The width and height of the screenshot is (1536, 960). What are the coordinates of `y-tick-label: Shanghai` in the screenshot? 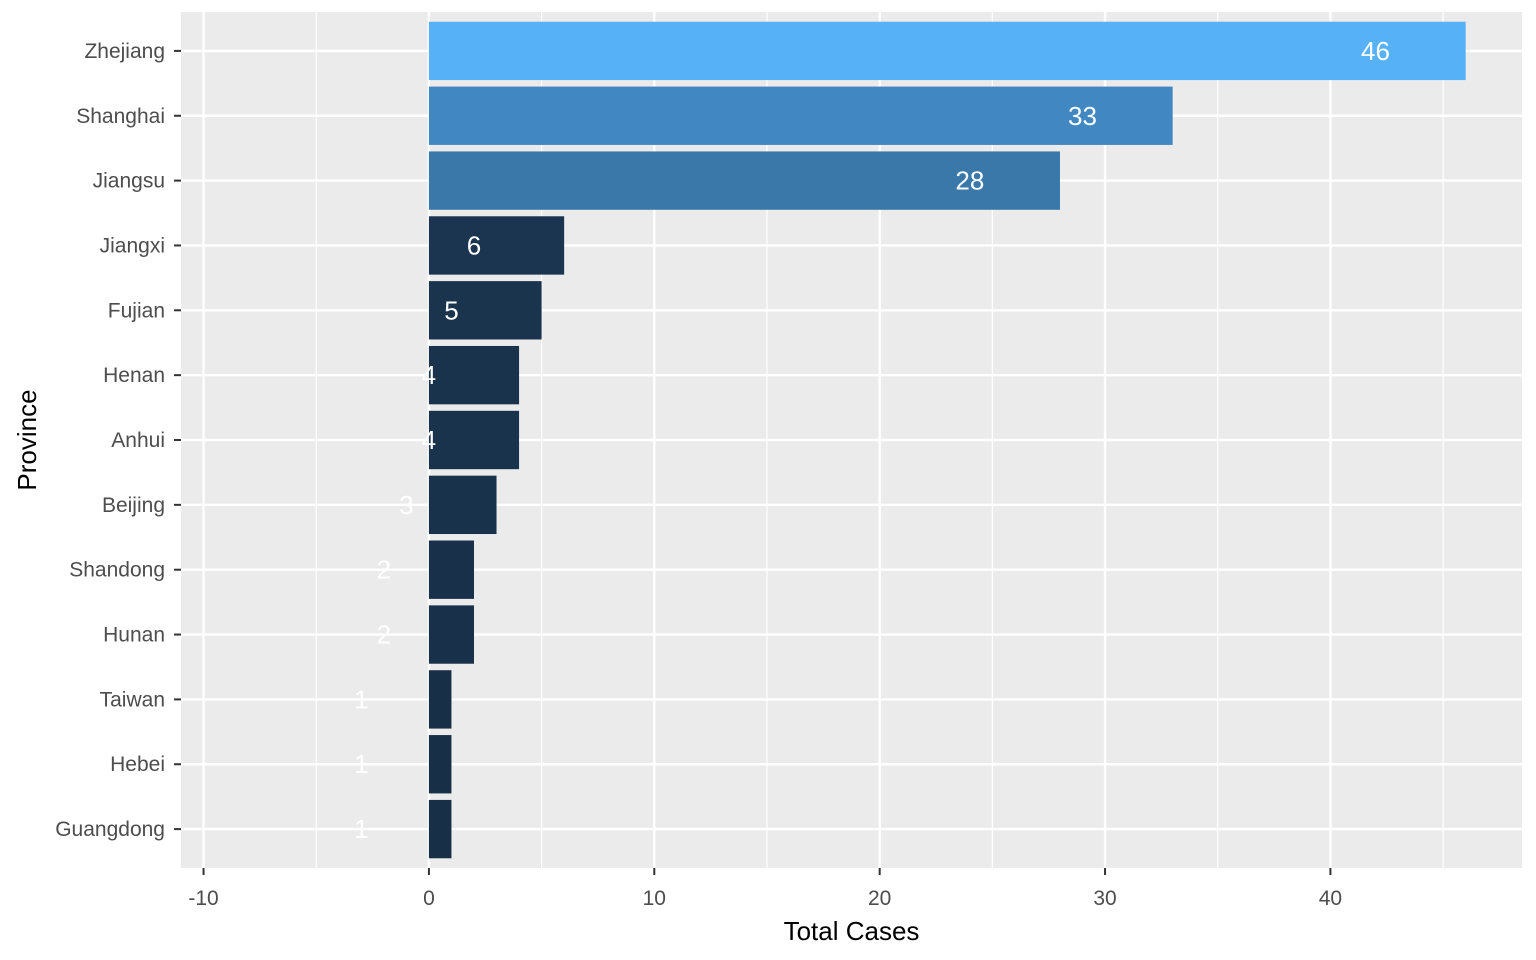 It's located at (120, 116).